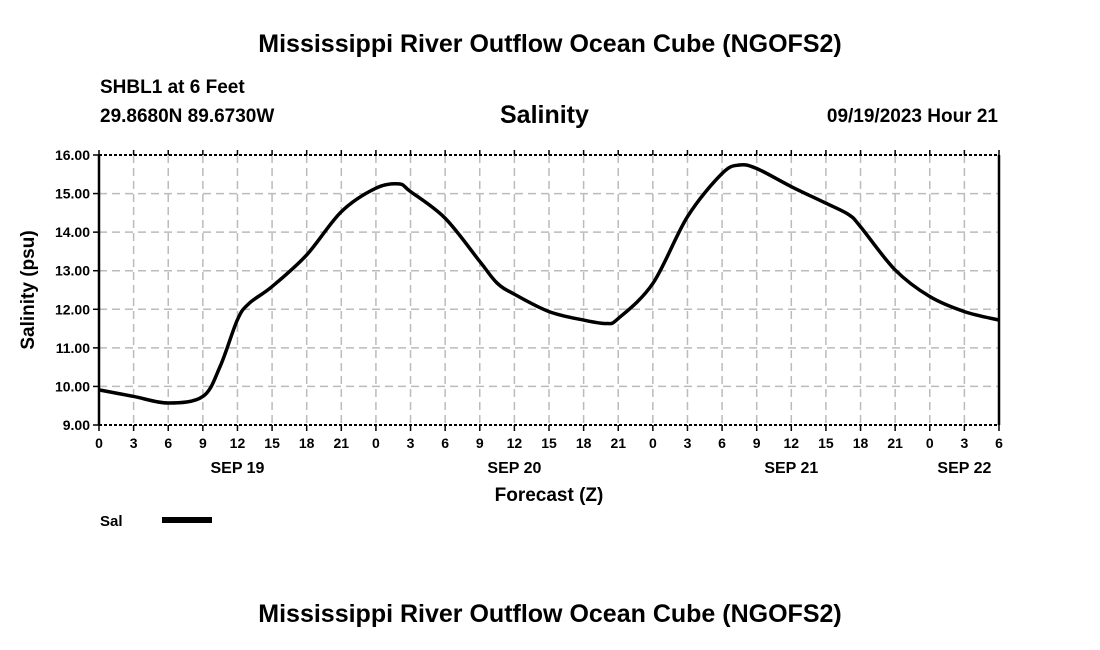 This screenshot has width=1100, height=650. I want to click on y-tick-label: 14.00, so click(72, 232).